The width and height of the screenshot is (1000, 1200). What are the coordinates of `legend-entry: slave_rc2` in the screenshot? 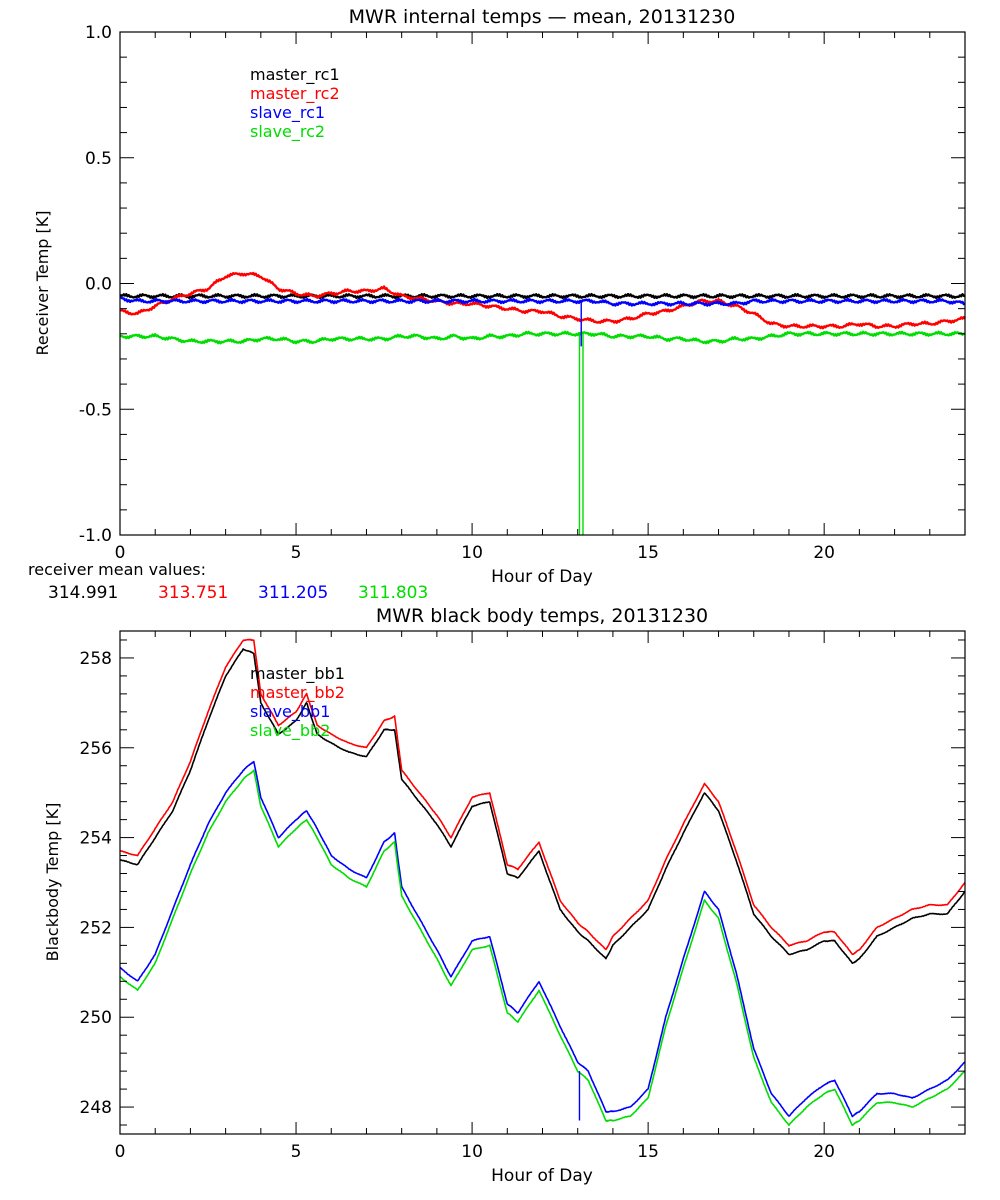 It's located at (287, 132).